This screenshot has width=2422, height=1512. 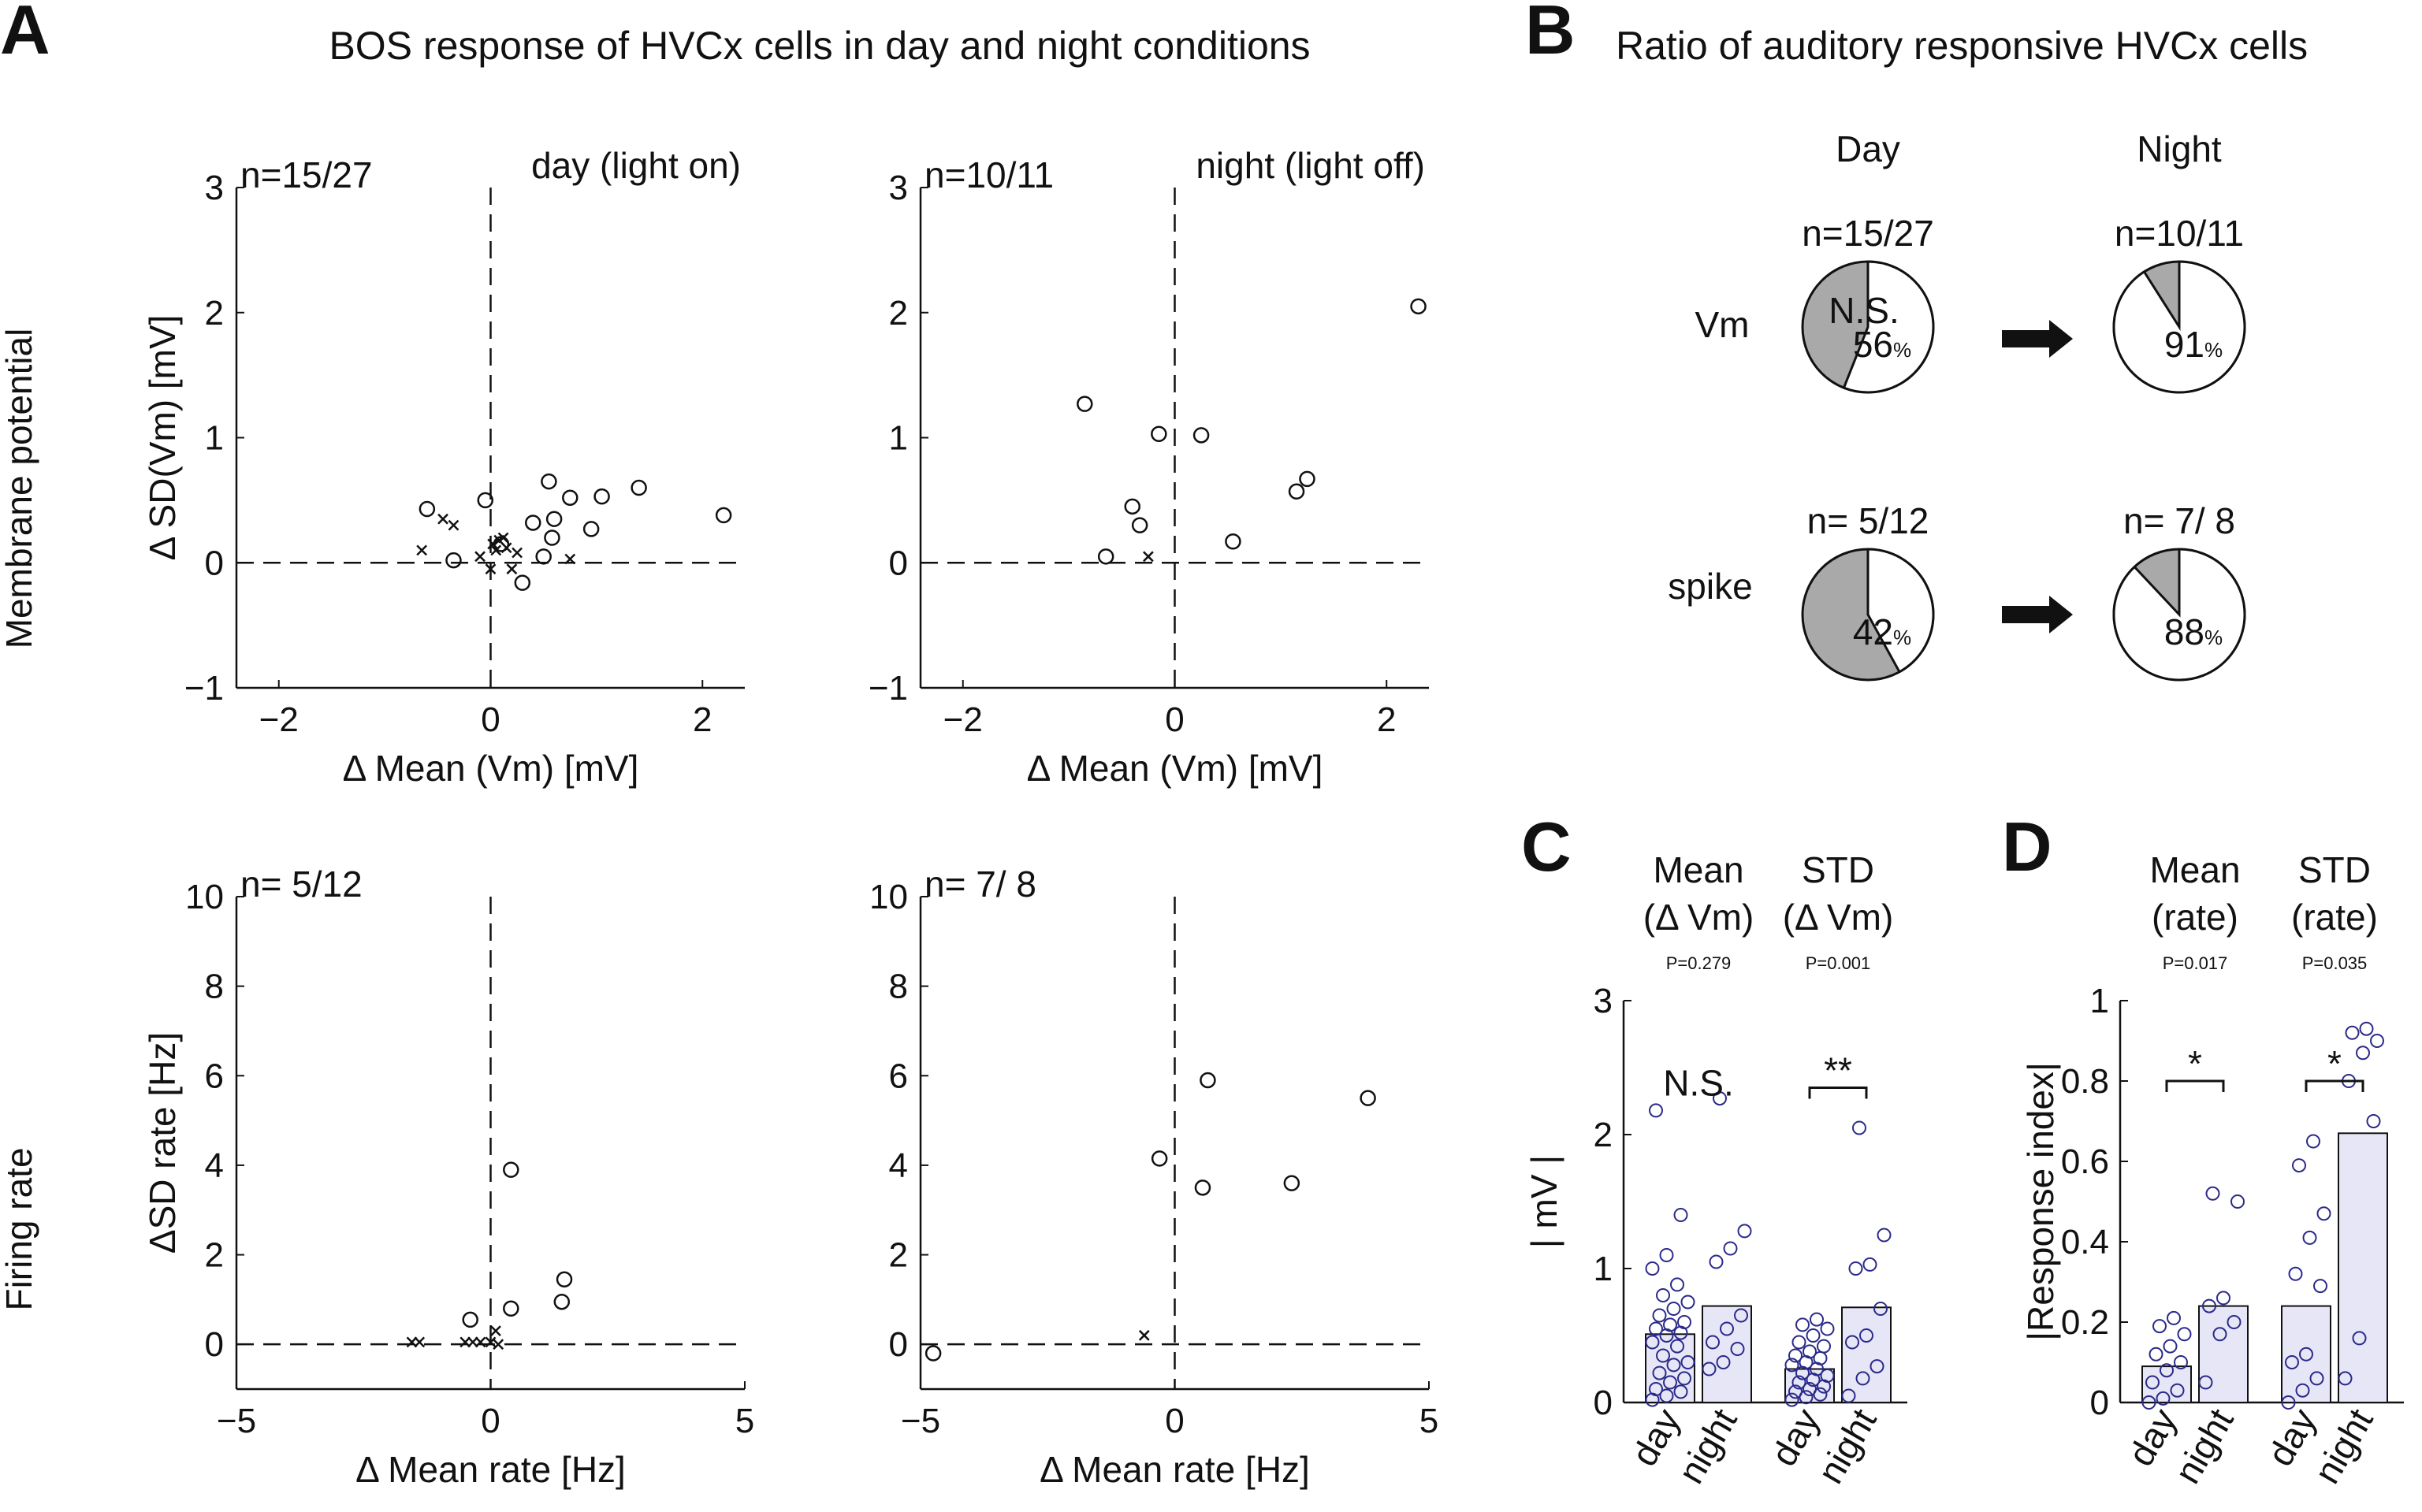 I want to click on y-tick-label: 2, so click(x=214, y=313).